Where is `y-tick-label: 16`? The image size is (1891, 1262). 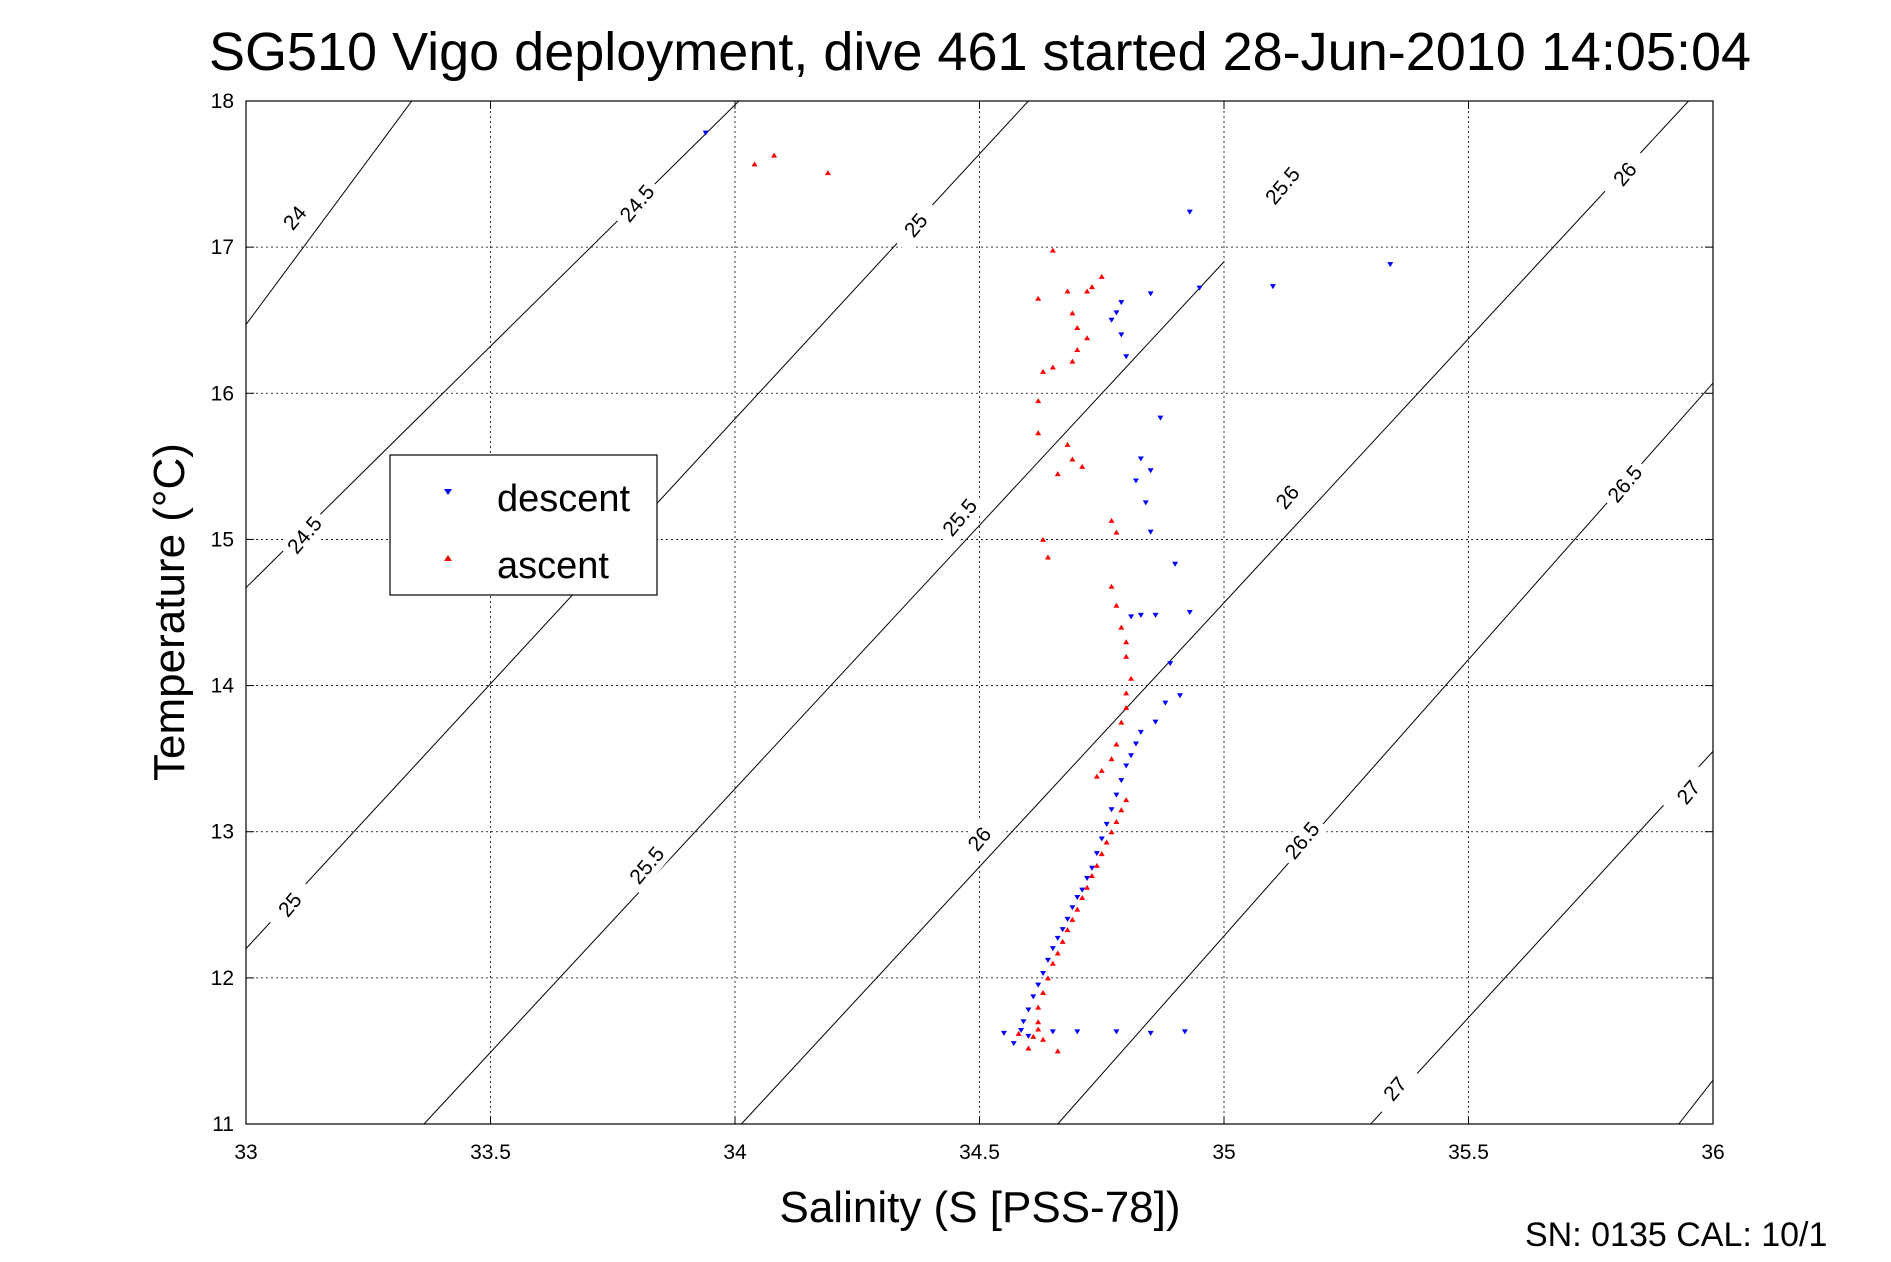 y-tick-label: 16 is located at coordinates (222, 393).